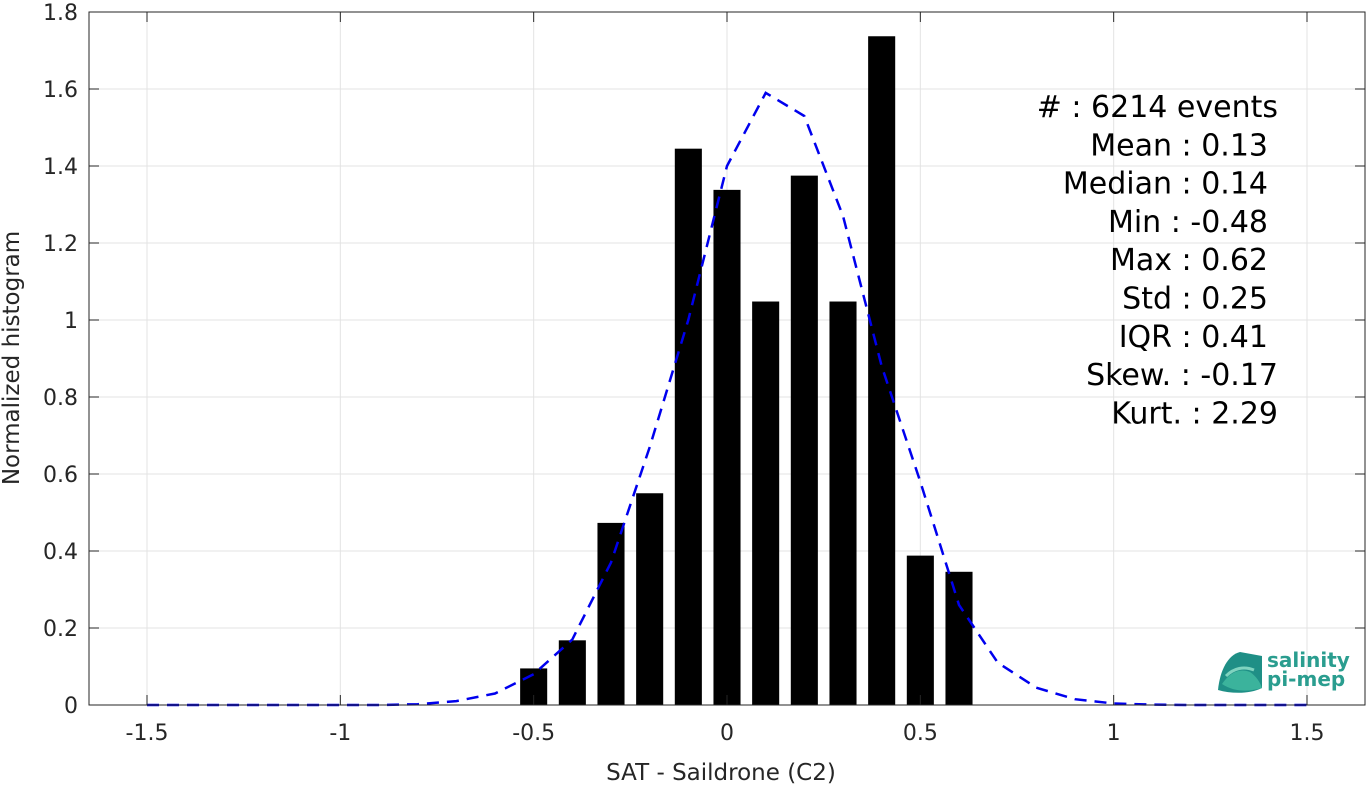 Image resolution: width=1367 pixels, height=789 pixels. I want to click on y-tick-label-3: 0.6, so click(60, 475).